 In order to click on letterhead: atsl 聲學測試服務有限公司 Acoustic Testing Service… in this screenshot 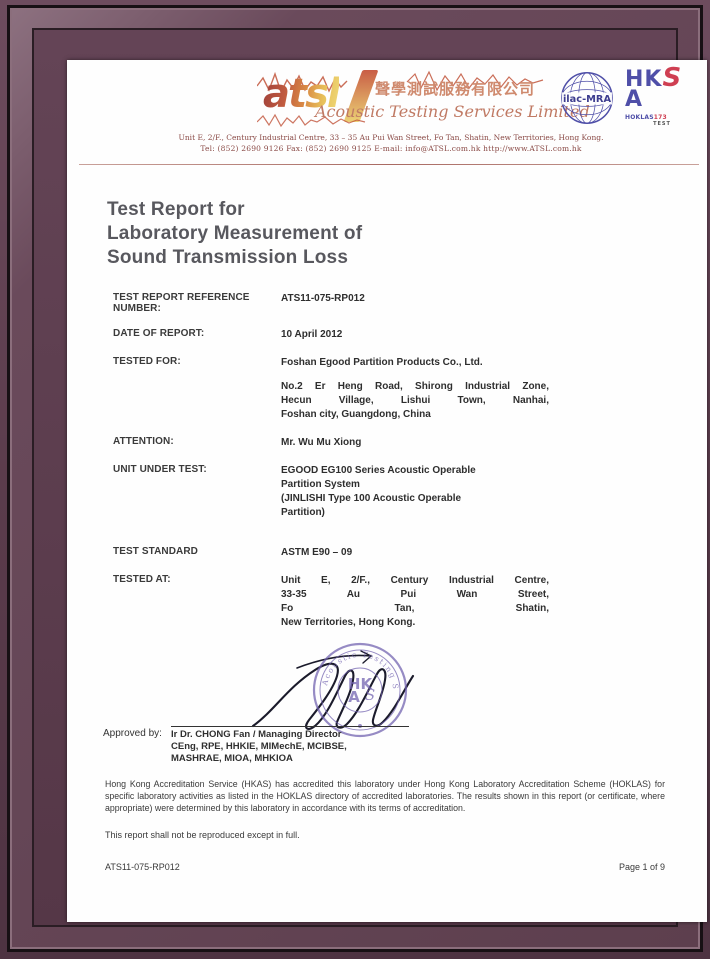, I will do `click(387, 116)`.